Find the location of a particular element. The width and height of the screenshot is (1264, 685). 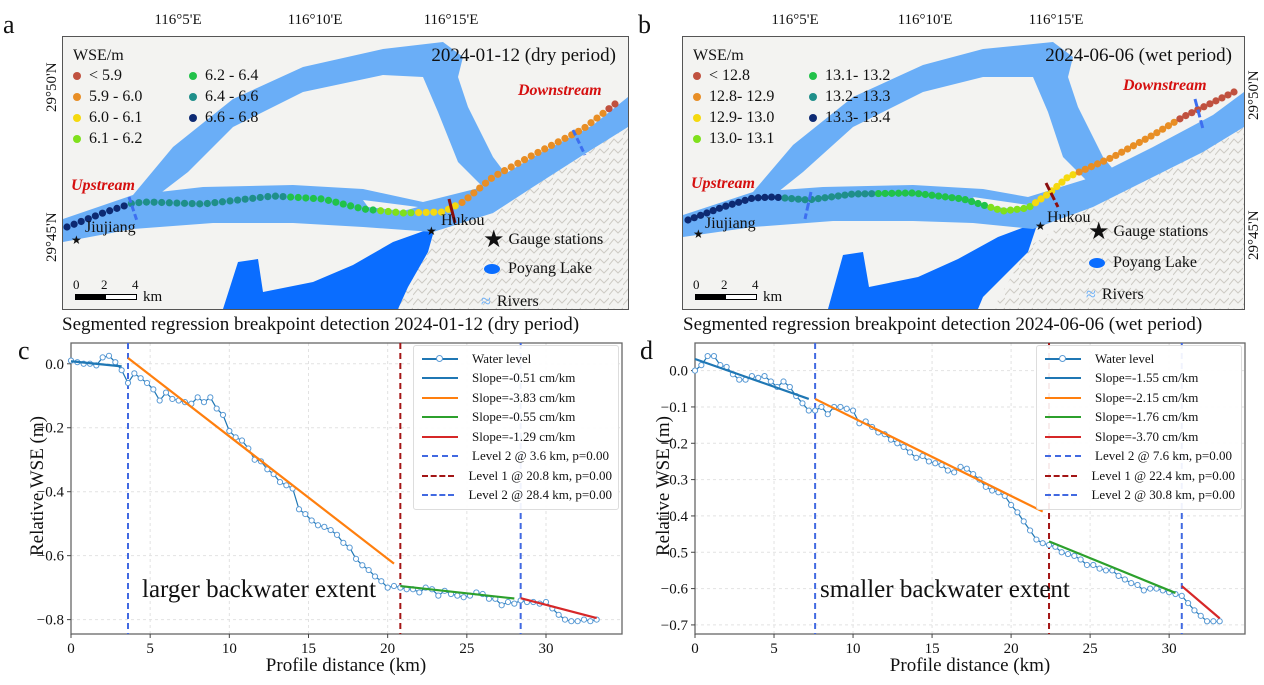

place-hukou: Hukou is located at coordinates (1069, 217).